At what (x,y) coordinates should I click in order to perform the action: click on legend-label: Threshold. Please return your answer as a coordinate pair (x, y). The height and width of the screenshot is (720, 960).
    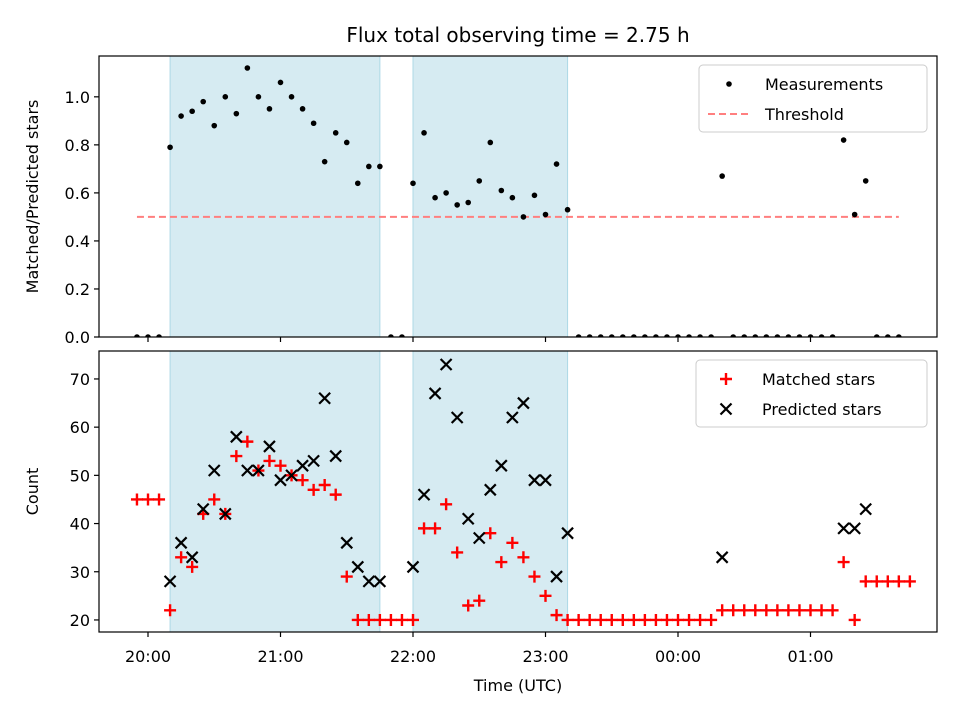
    Looking at the image, I should click on (804, 114).